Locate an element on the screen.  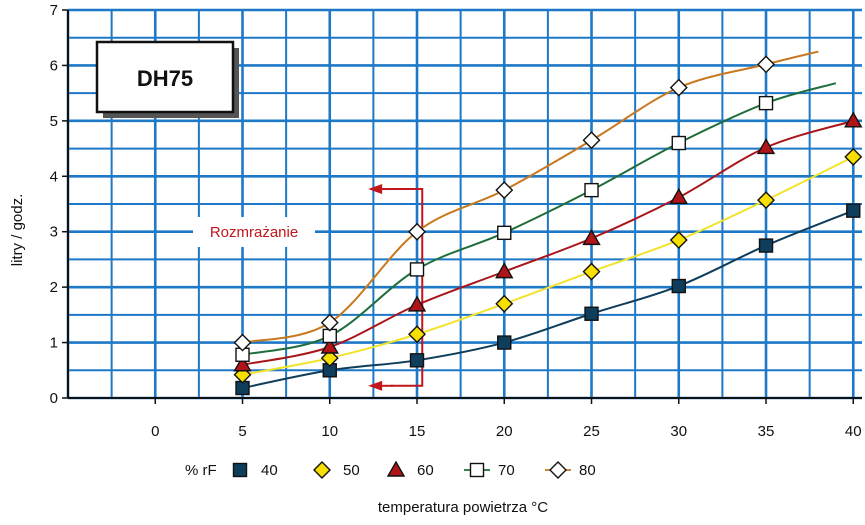
badge-label: DH75 is located at coordinates (165, 78).